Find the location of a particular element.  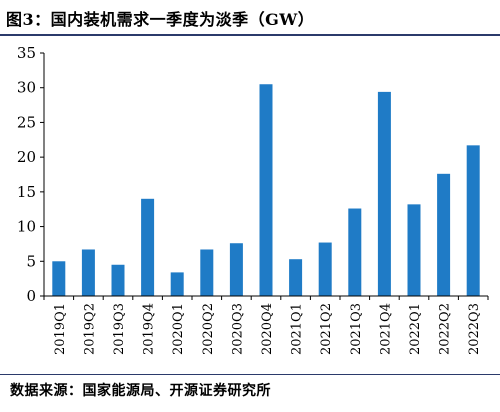

x-tick-label: 2019Q3 is located at coordinates (119, 329).